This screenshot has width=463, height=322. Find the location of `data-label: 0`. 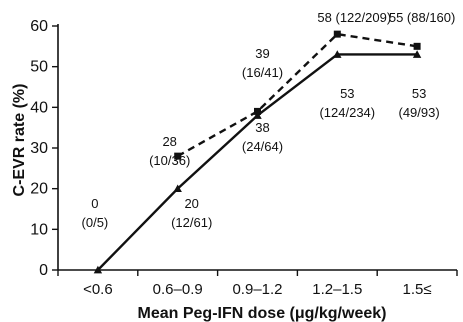

data-label: 0 is located at coordinates (94, 203).